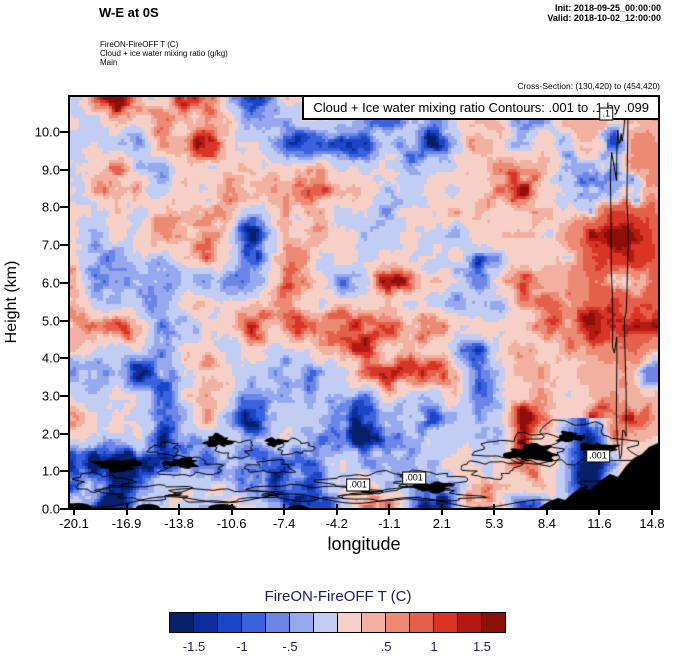  What do you see at coordinates (336, 523) in the screenshot?
I see `x-tick-label: -4.2` at bounding box center [336, 523].